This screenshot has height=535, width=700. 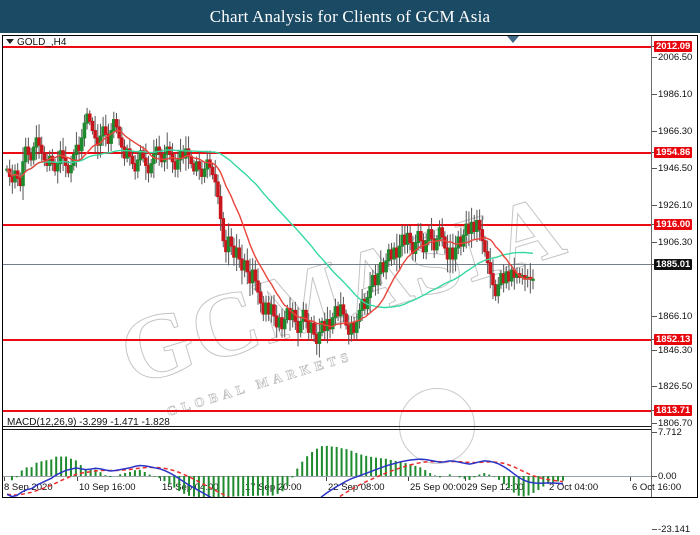 I want to click on time-tick-label: 22 Sep 08:00, so click(x=356, y=487).